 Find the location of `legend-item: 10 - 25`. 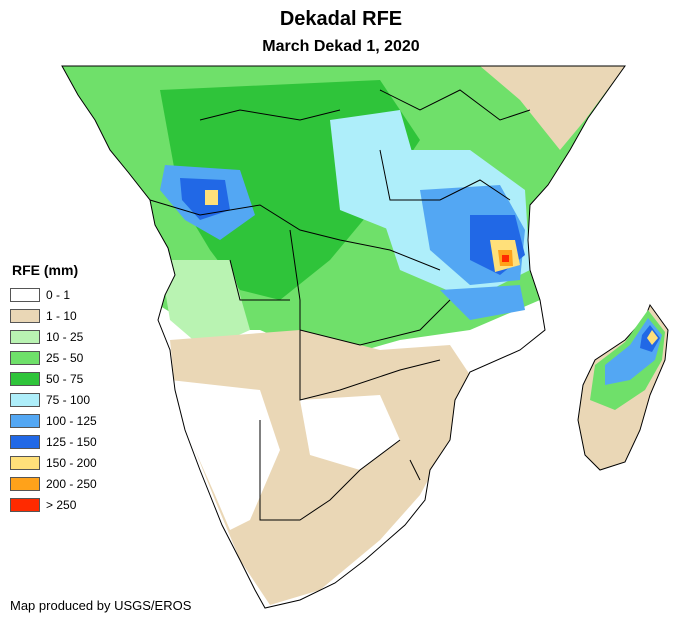

legend-item: 10 - 25 is located at coordinates (53, 336).